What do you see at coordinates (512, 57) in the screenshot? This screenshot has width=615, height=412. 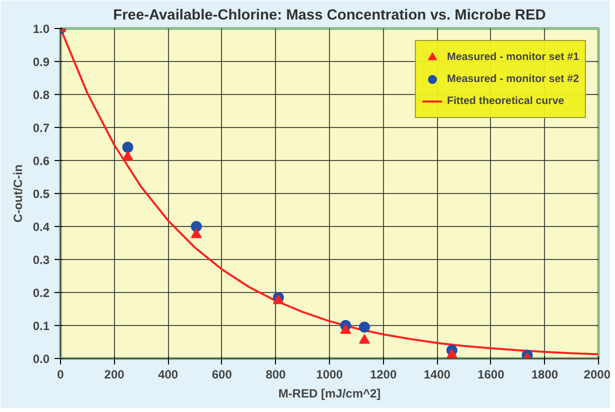 I see `legend-label: Measured - monitor set #1` at bounding box center [512, 57].